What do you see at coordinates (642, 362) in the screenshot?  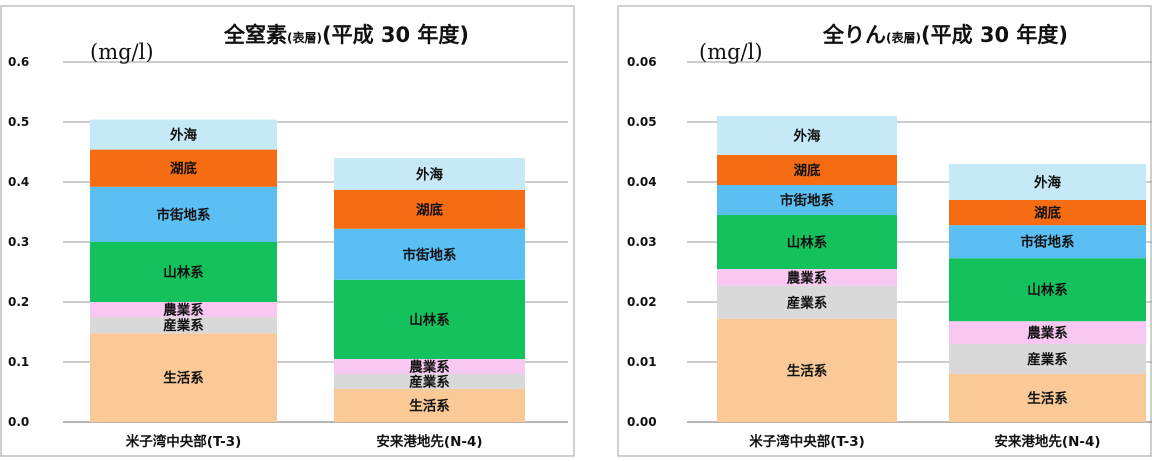 I see `y-tick-label: 0.01` at bounding box center [642, 362].